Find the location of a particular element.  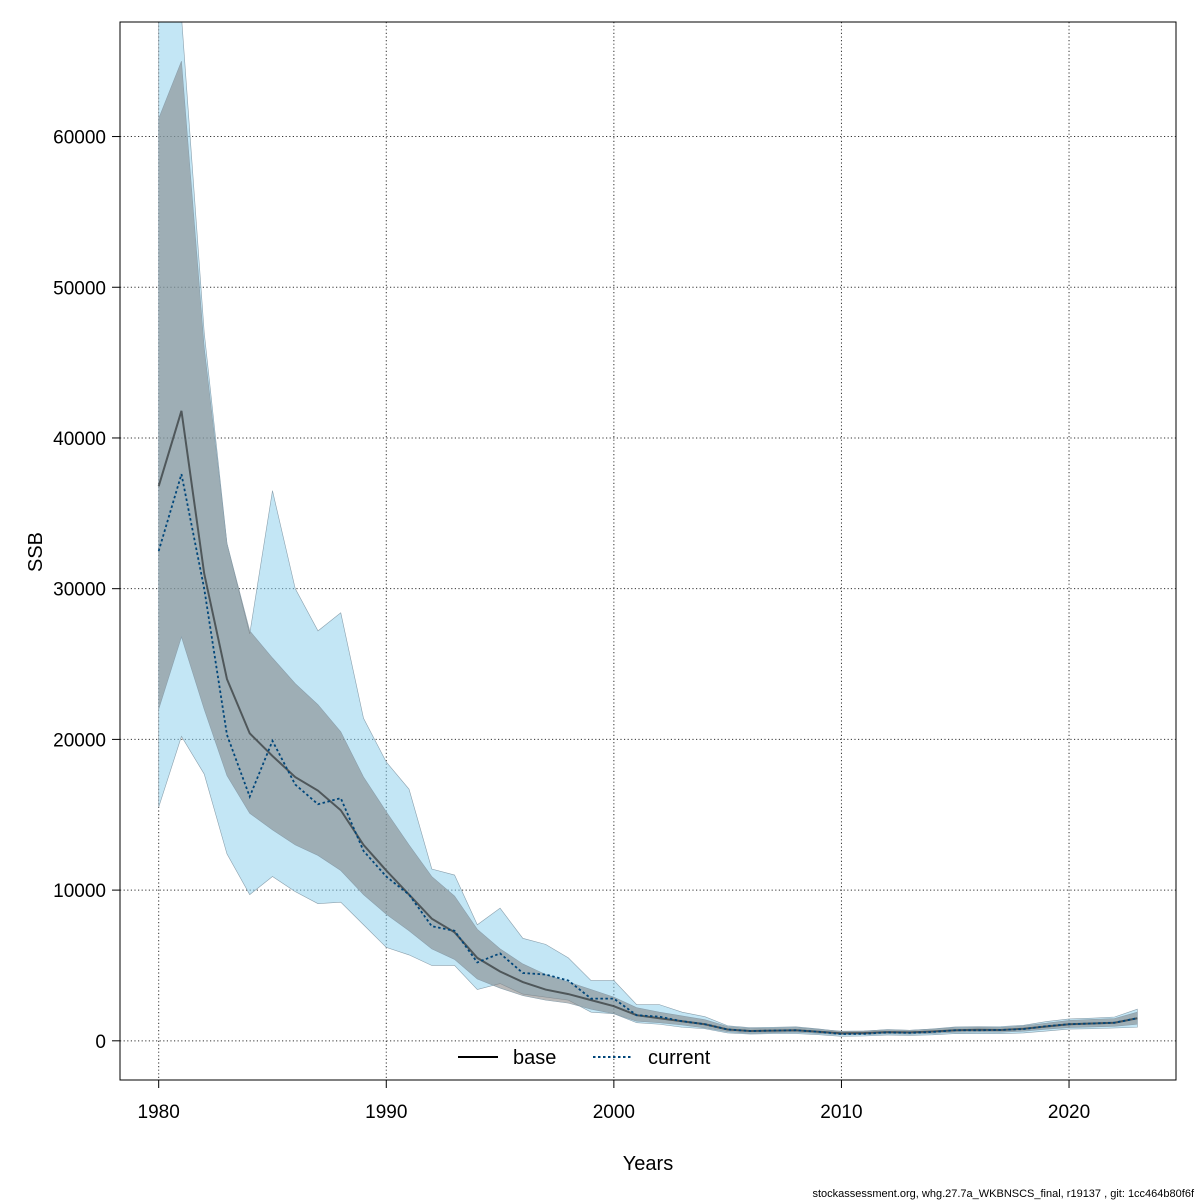

y-tick-label: 40000 is located at coordinates (79, 439).